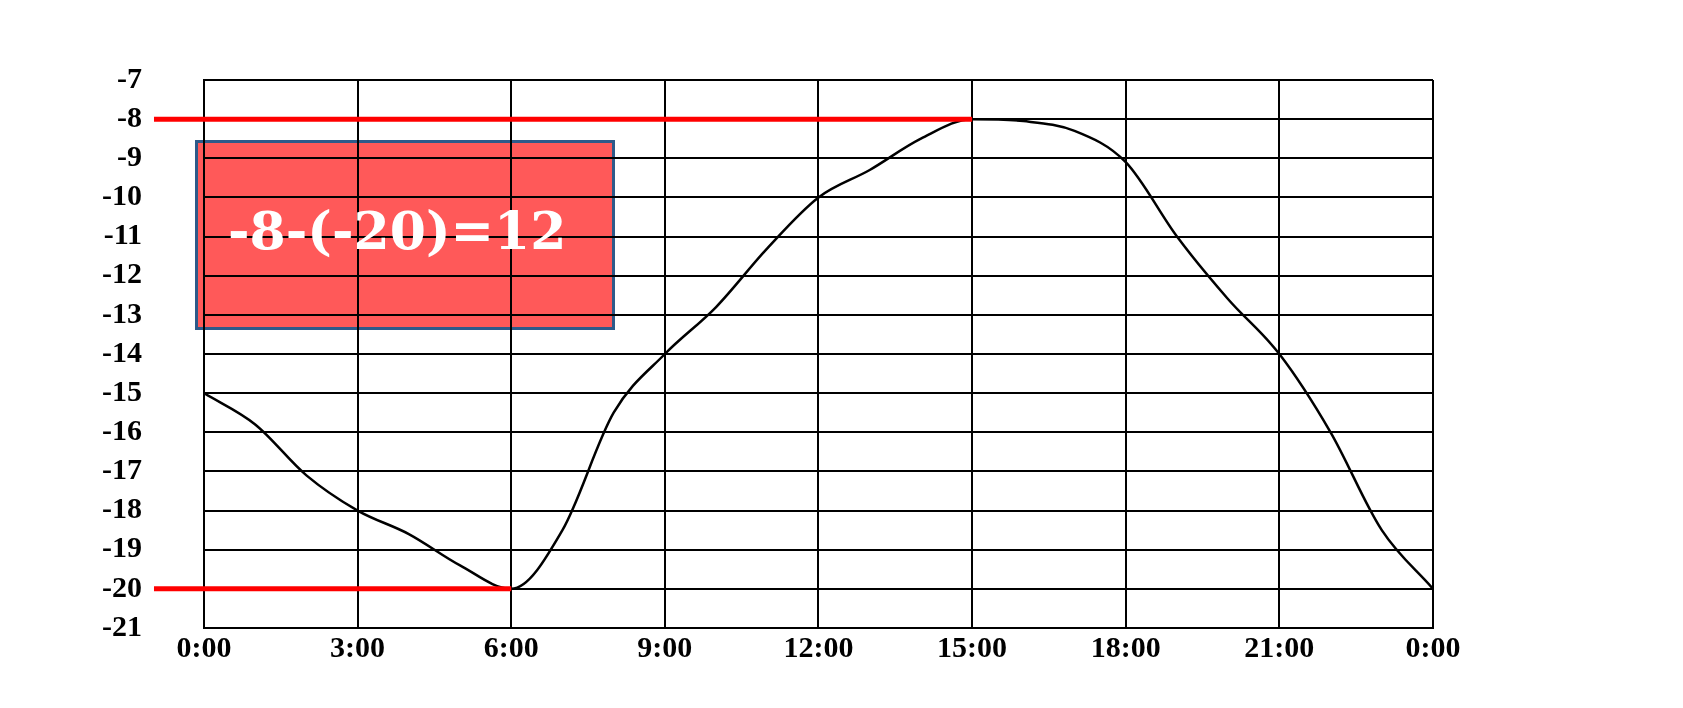 This screenshot has width=1683, height=708. What do you see at coordinates (818, 646) in the screenshot?
I see `x-tick-label: 12:00` at bounding box center [818, 646].